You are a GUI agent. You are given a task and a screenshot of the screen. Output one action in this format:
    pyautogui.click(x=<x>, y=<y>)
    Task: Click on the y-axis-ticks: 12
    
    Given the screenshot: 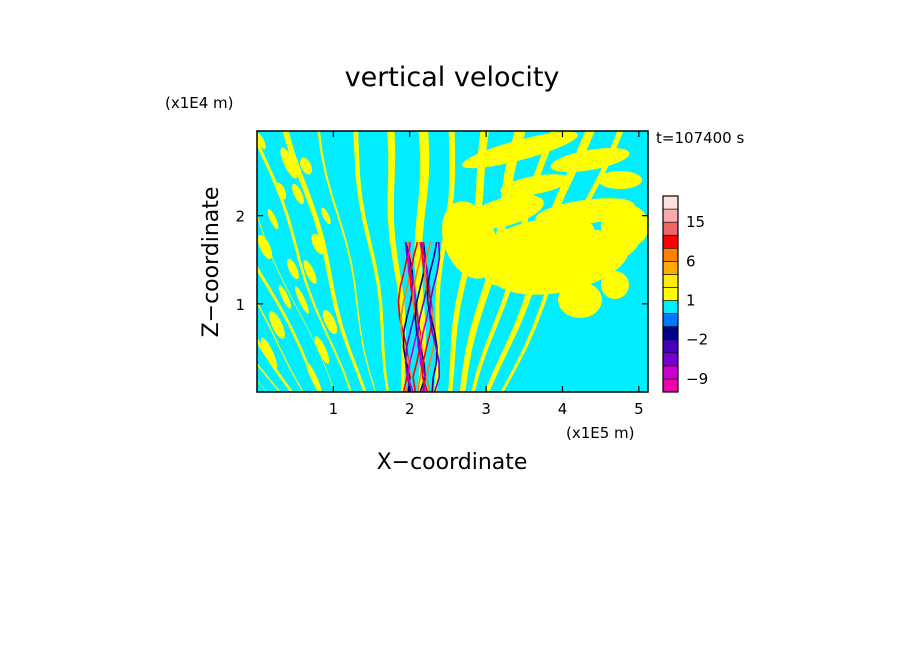 What is the action you would take?
    pyautogui.click(x=441, y=261)
    